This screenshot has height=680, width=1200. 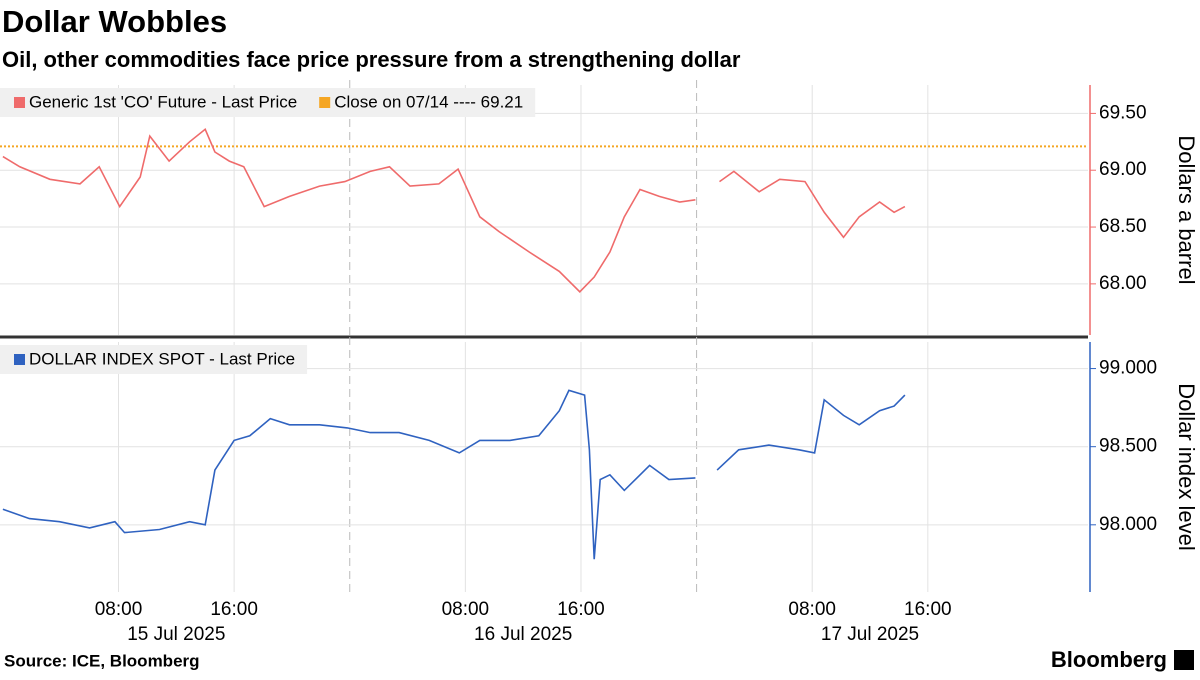 I want to click on legend-label: Generic 1st 'CO' Future - Last Price, so click(x=163, y=101).